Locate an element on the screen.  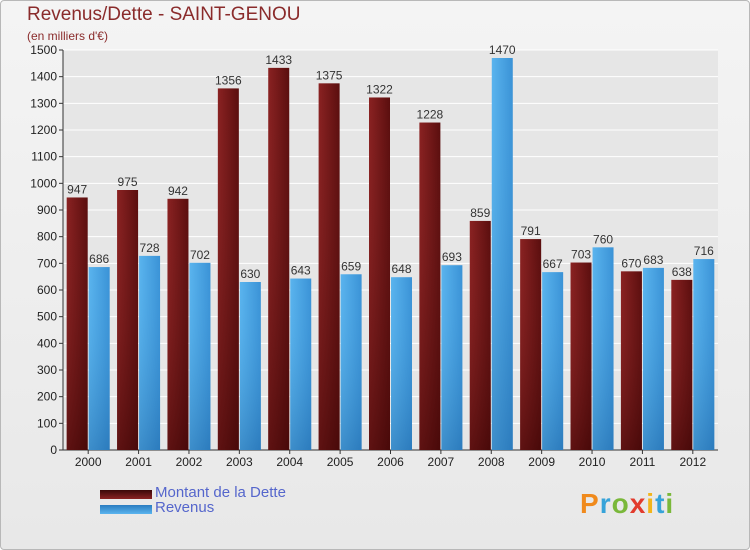
chart-subtitle: (en milliers d'€) is located at coordinates (67, 36).